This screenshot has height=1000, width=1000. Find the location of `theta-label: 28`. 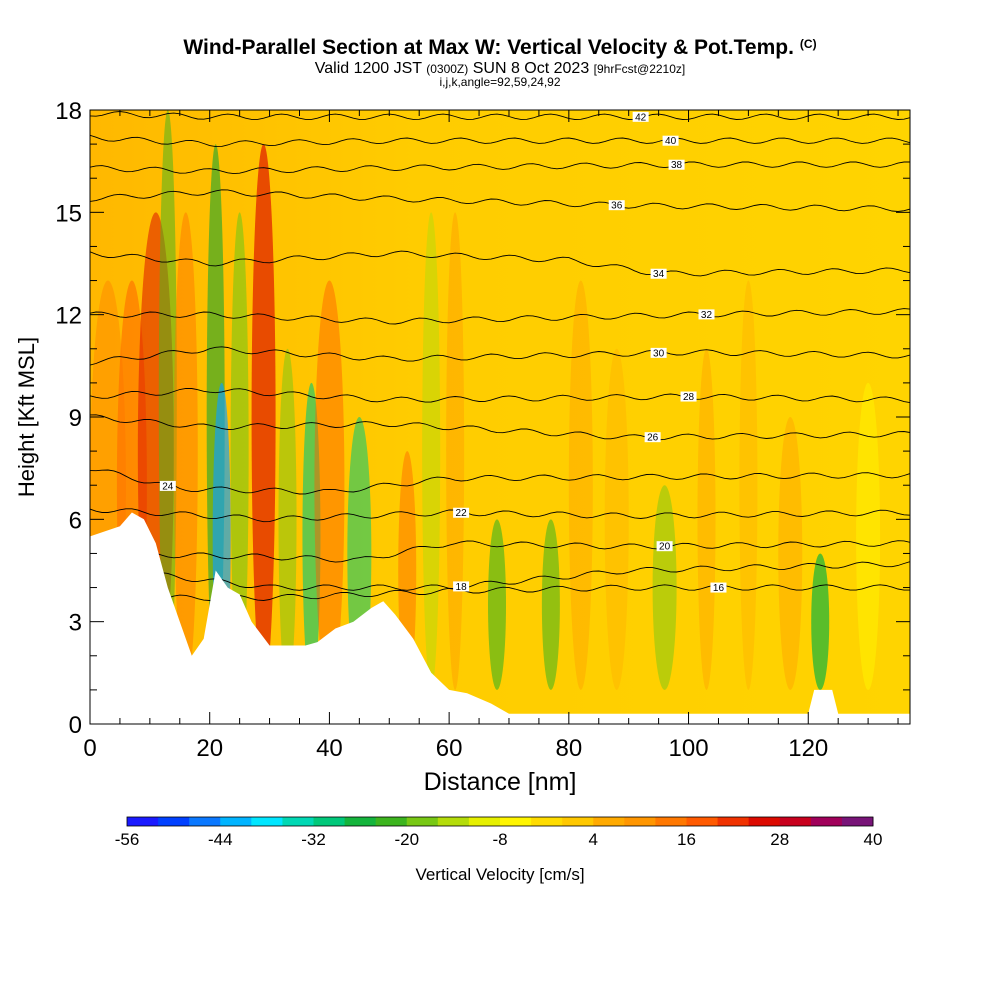

theta-label: 28 is located at coordinates (689, 397).